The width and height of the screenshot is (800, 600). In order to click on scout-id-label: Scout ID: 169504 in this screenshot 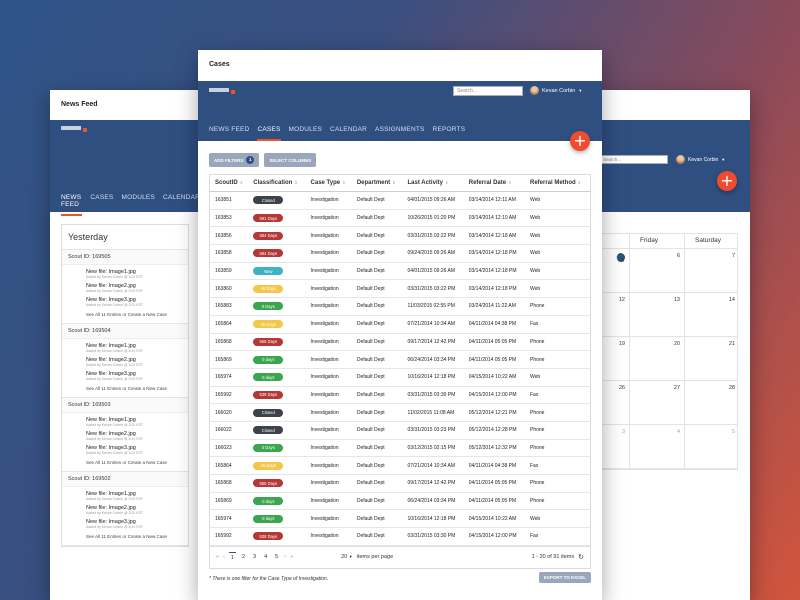, I will do `click(125, 331)`.